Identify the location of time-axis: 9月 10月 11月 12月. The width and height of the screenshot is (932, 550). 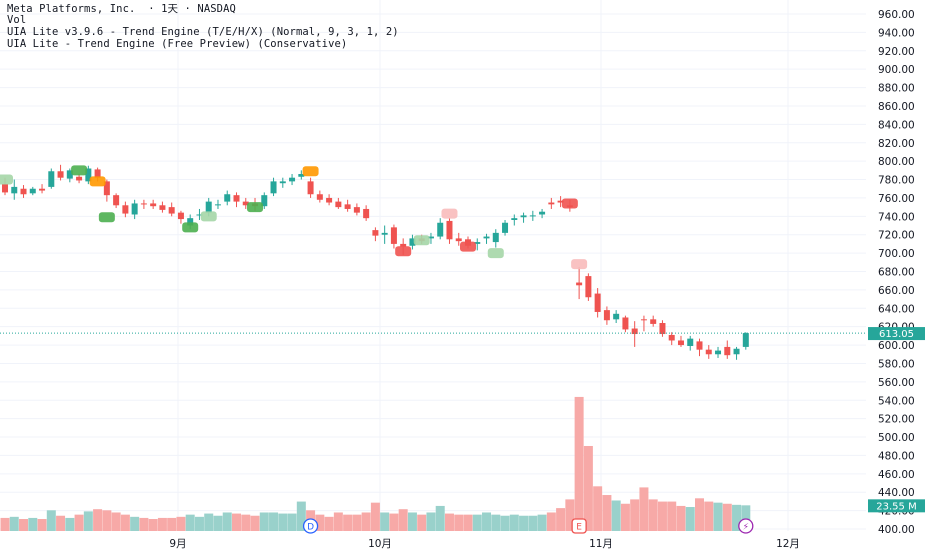
(484, 544).